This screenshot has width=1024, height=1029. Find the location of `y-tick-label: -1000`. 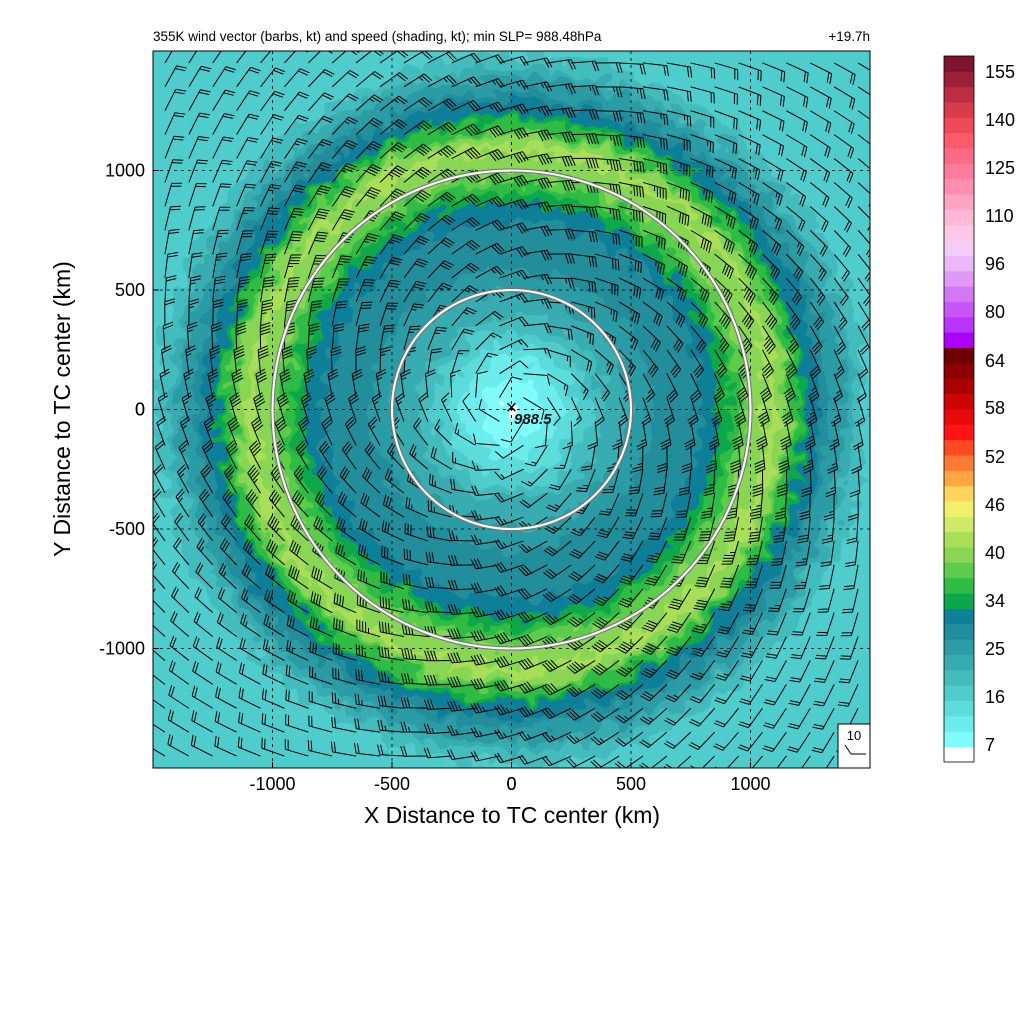

y-tick-label: -1000 is located at coordinates (122, 649).